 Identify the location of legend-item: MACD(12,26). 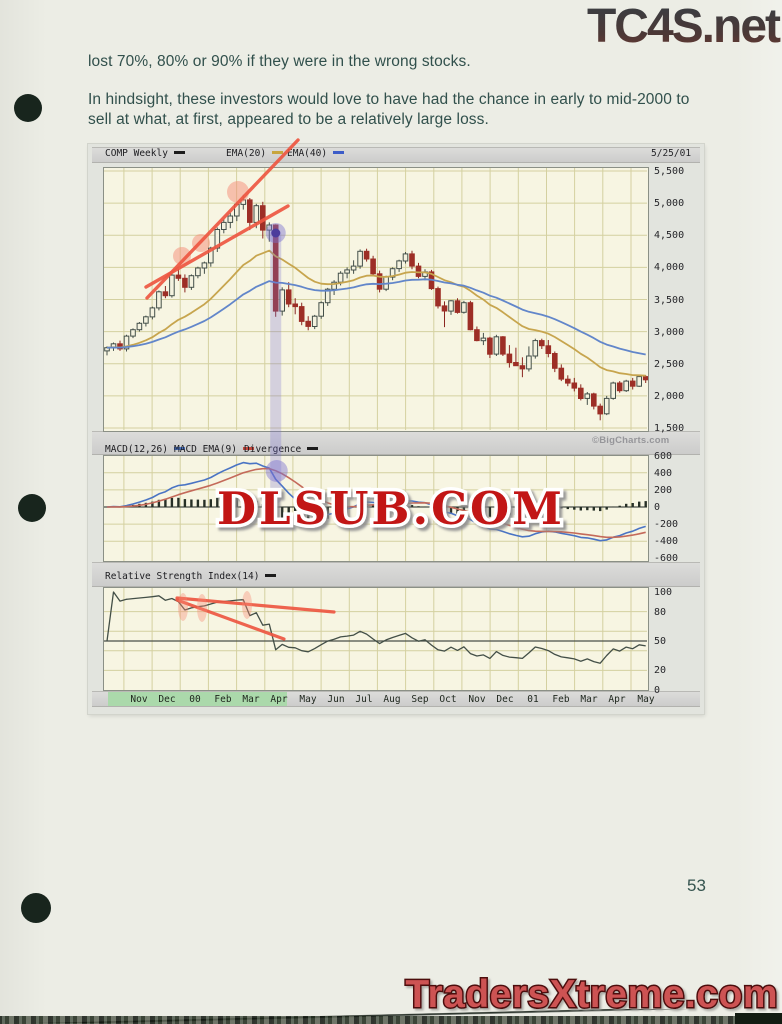
(145, 449).